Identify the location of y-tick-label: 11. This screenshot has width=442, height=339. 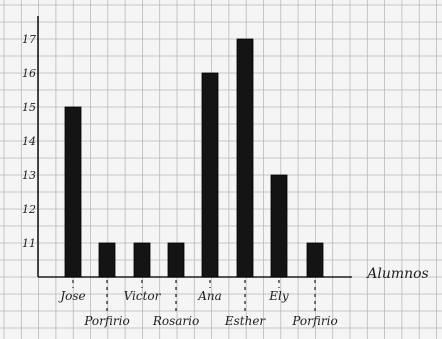
(29, 243).